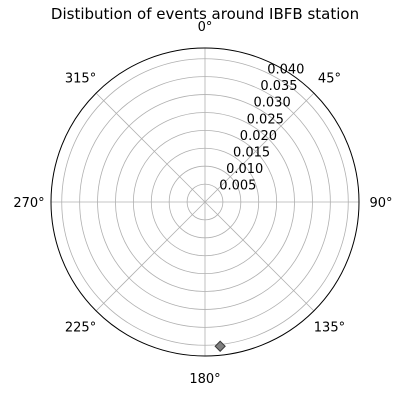 This screenshot has height=400, width=400. I want to click on theta-tick-label: 270°, so click(28, 203).